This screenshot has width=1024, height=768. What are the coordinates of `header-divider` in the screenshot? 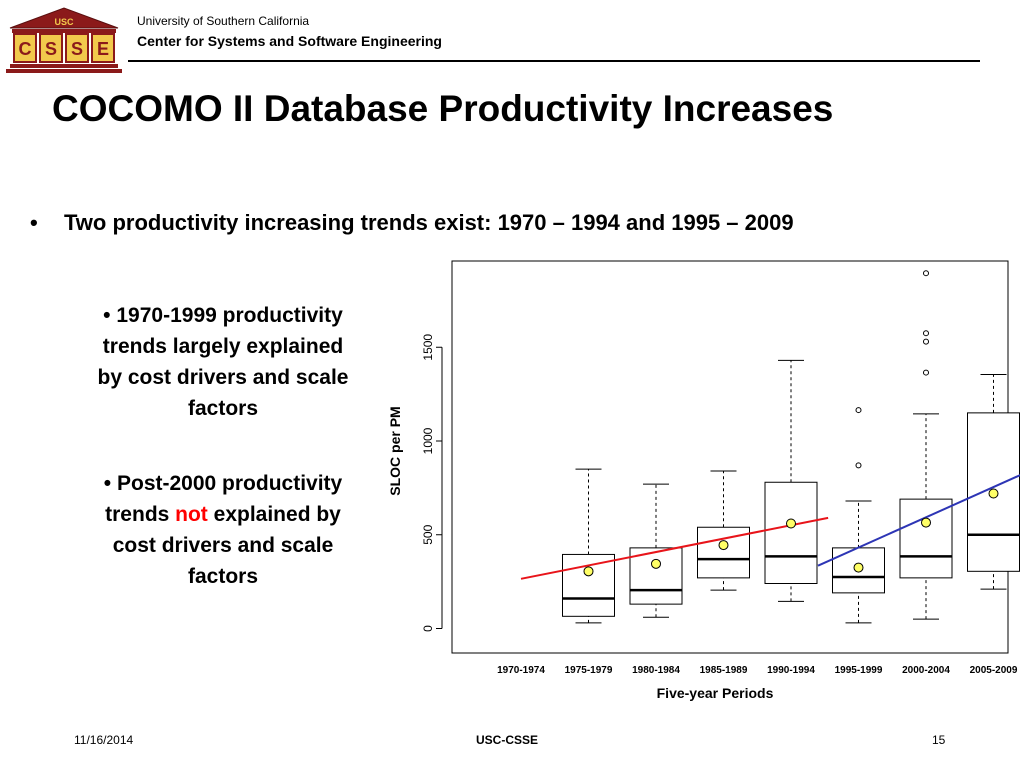 It's located at (554, 61).